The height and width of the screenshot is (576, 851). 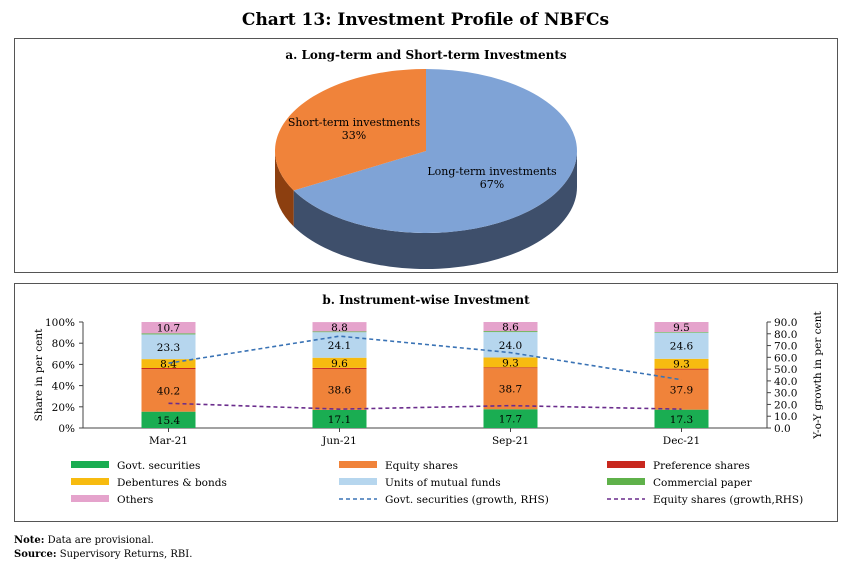 What do you see at coordinates (785, 370) in the screenshot?
I see `y2-tick-label: 50.0` at bounding box center [785, 370].